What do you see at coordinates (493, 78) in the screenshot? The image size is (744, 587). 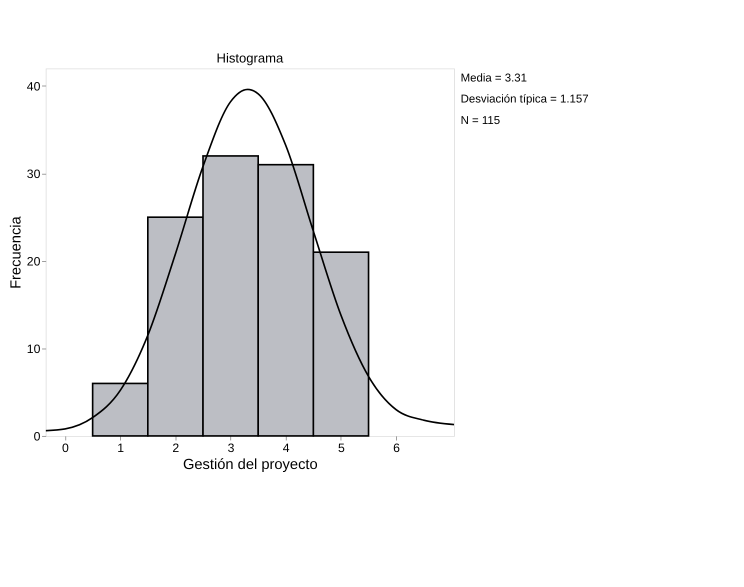 I see `text: Media = 3.31` at bounding box center [493, 78].